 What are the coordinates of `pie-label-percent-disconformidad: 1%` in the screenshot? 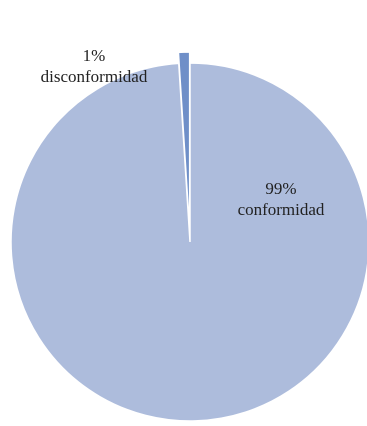 It's located at (94, 55).